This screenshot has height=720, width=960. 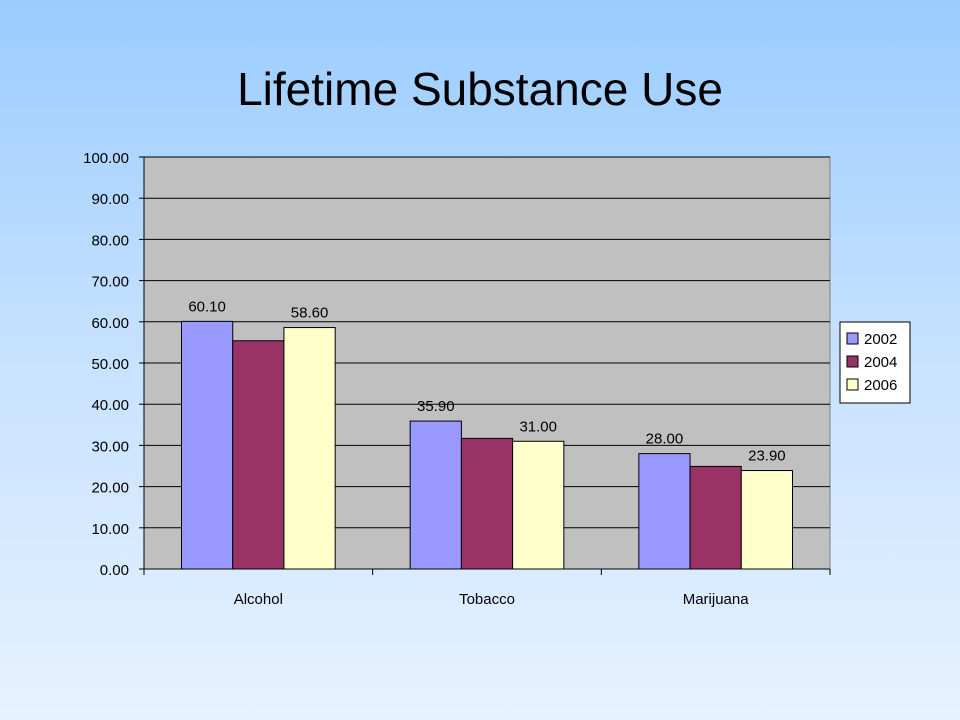 What do you see at coordinates (480, 89) in the screenshot?
I see `slide-title: Lifetime Substance Use` at bounding box center [480, 89].